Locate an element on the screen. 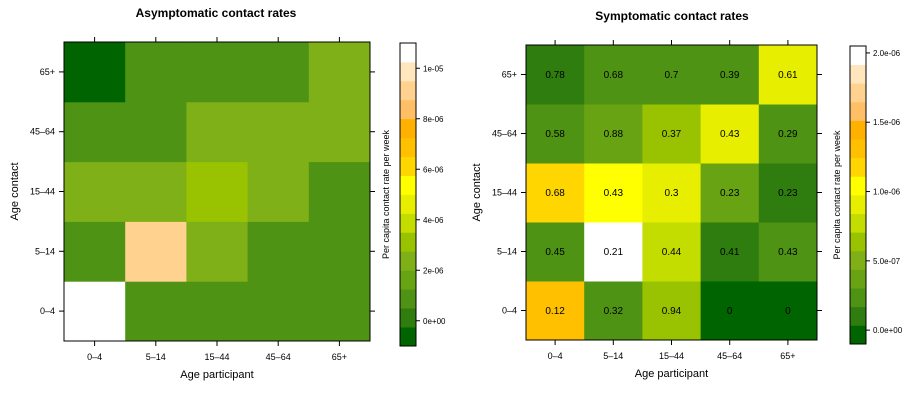 The width and height of the screenshot is (909, 393). chart1-x-tick-label: 5–14 is located at coordinates (156, 357).